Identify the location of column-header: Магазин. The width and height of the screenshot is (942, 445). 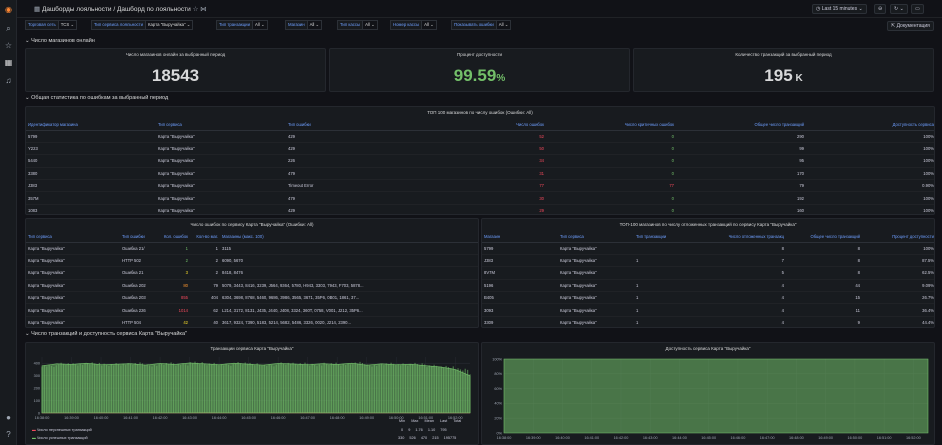
(520, 237).